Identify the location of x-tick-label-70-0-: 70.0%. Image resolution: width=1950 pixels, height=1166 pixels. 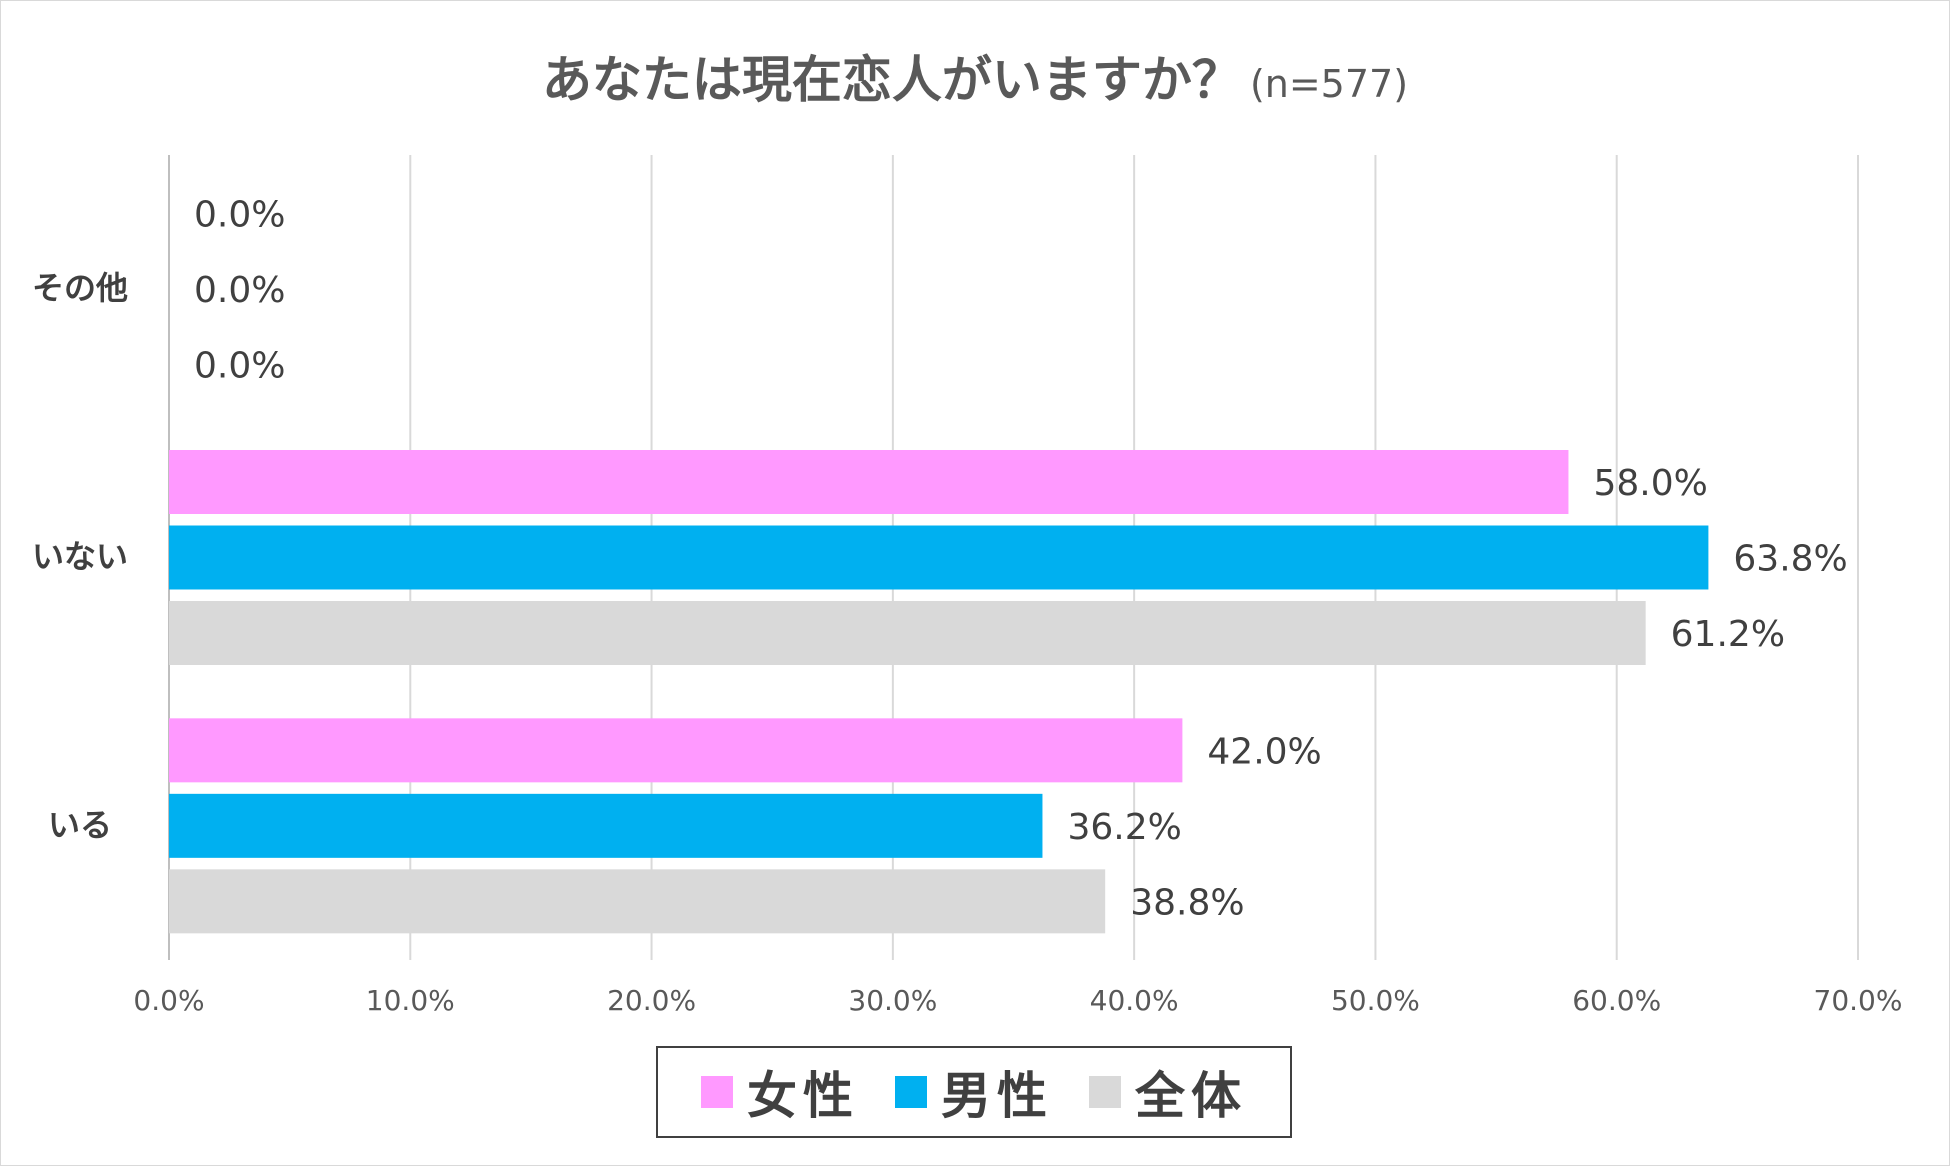
(1858, 1000).